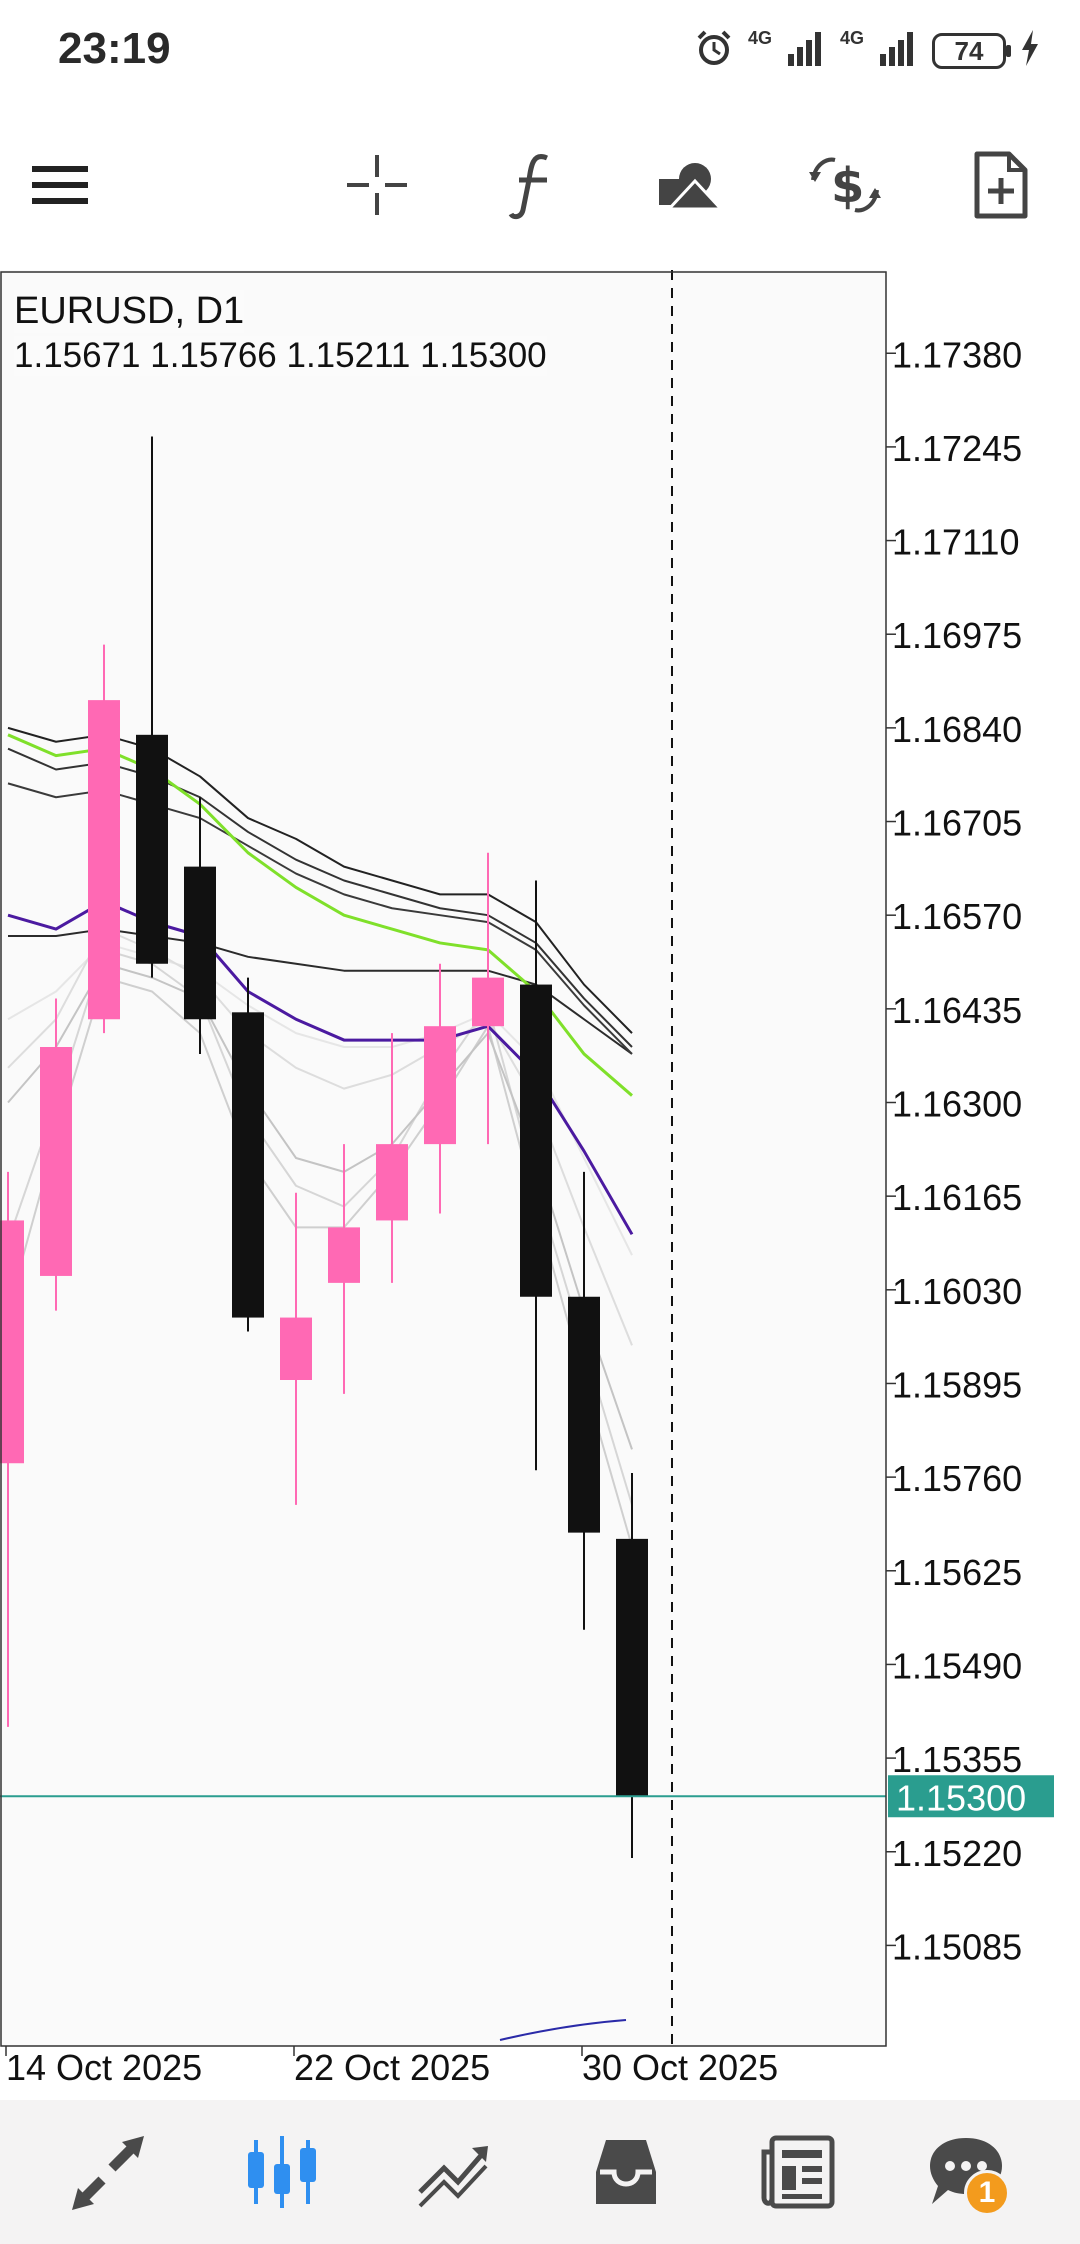 The image size is (1080, 2244). Describe the element at coordinates (690, 185) in the screenshot. I see `objects-icon` at that location.